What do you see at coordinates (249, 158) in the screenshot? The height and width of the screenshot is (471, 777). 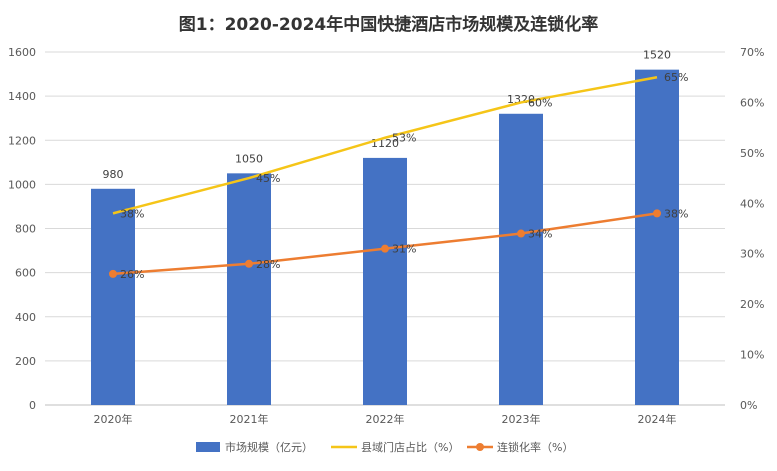 I see `bar-data-label: 1050` at bounding box center [249, 158].